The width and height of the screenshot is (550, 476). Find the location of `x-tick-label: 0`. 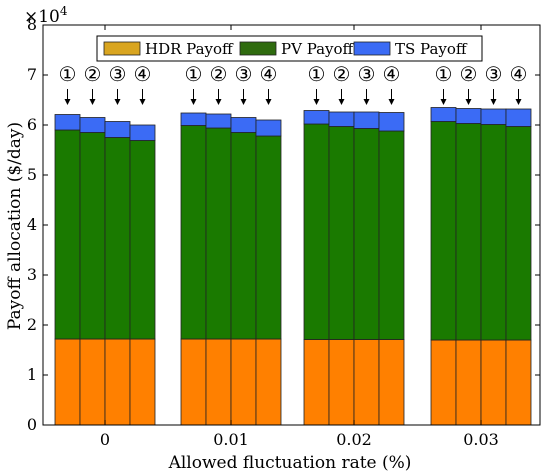

x-tick-label: 0 is located at coordinates (105, 439).